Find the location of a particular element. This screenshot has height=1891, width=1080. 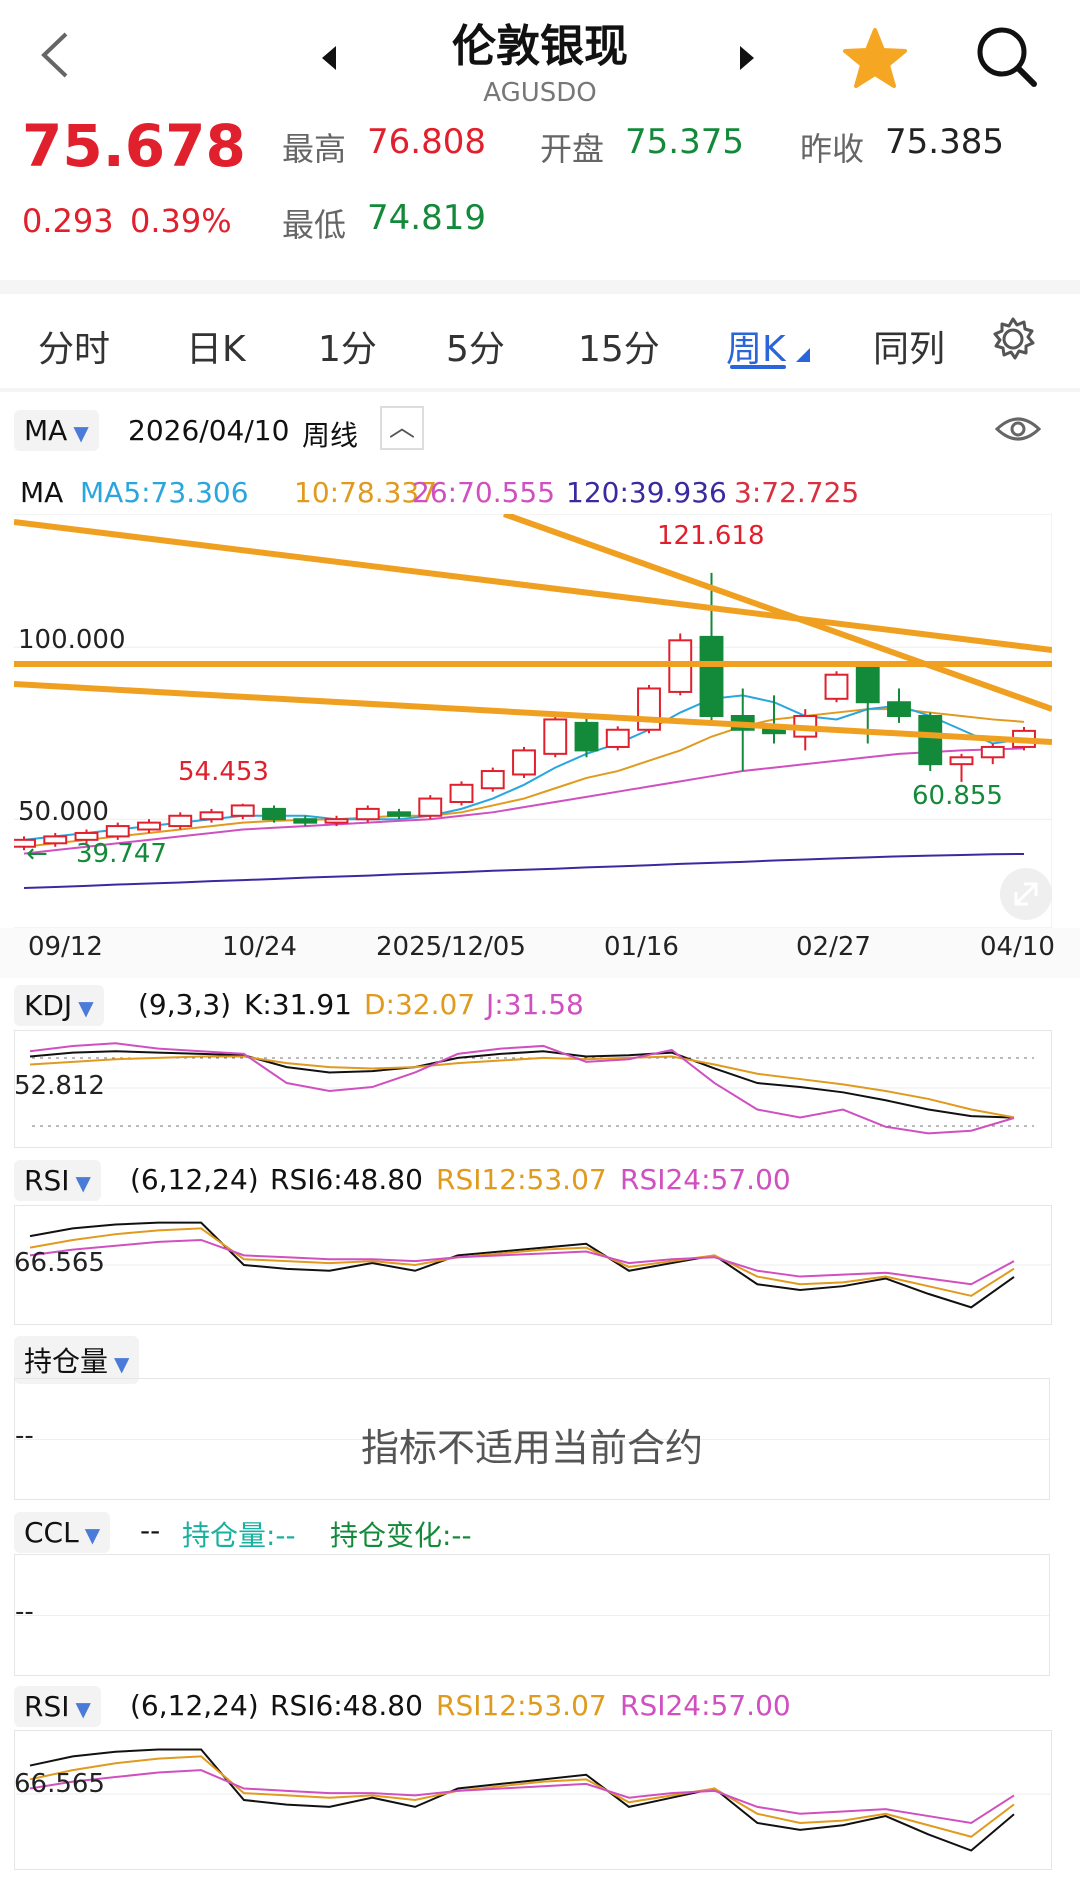

eye-icon is located at coordinates (1018, 429).